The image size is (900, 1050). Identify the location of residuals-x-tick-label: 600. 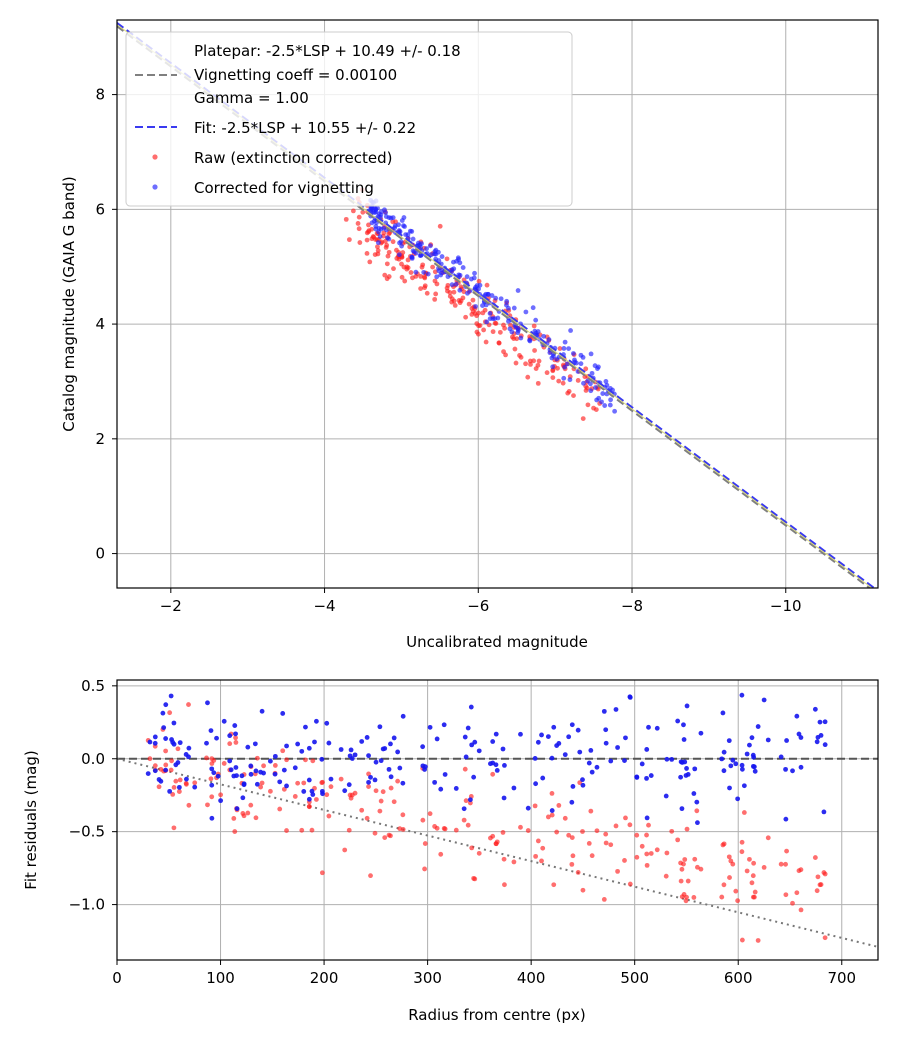
(738, 978).